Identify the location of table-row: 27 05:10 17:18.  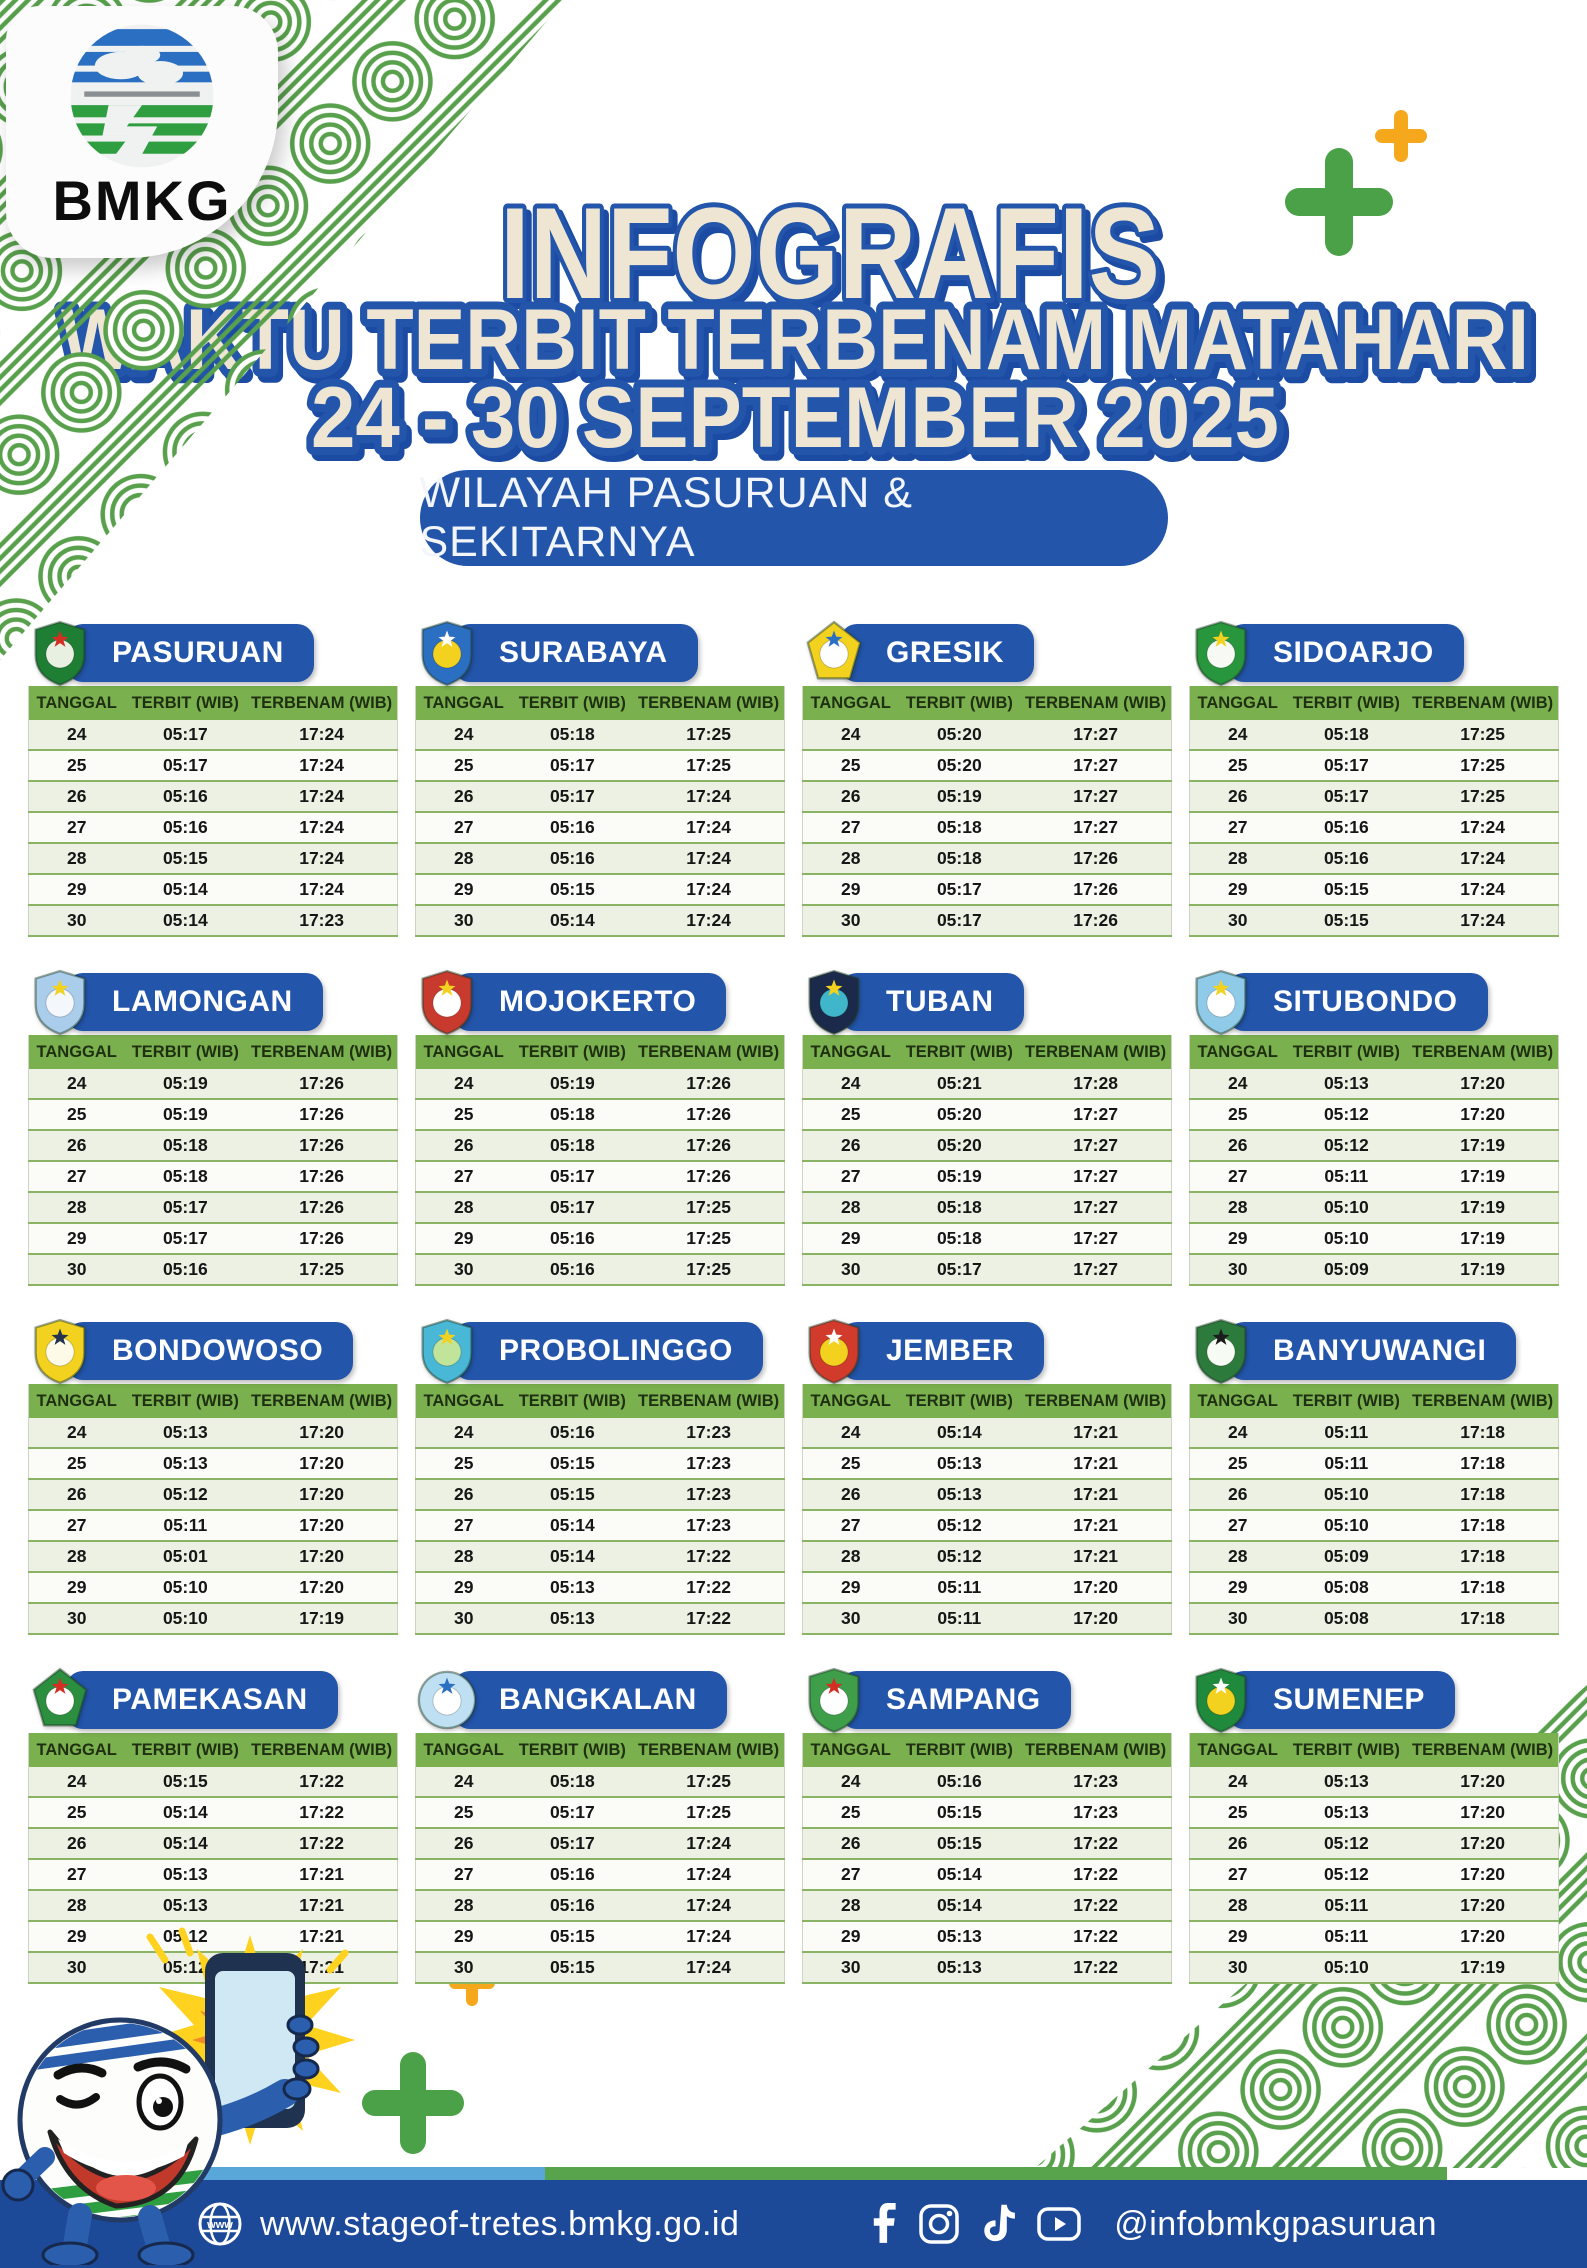
(1374, 1526).